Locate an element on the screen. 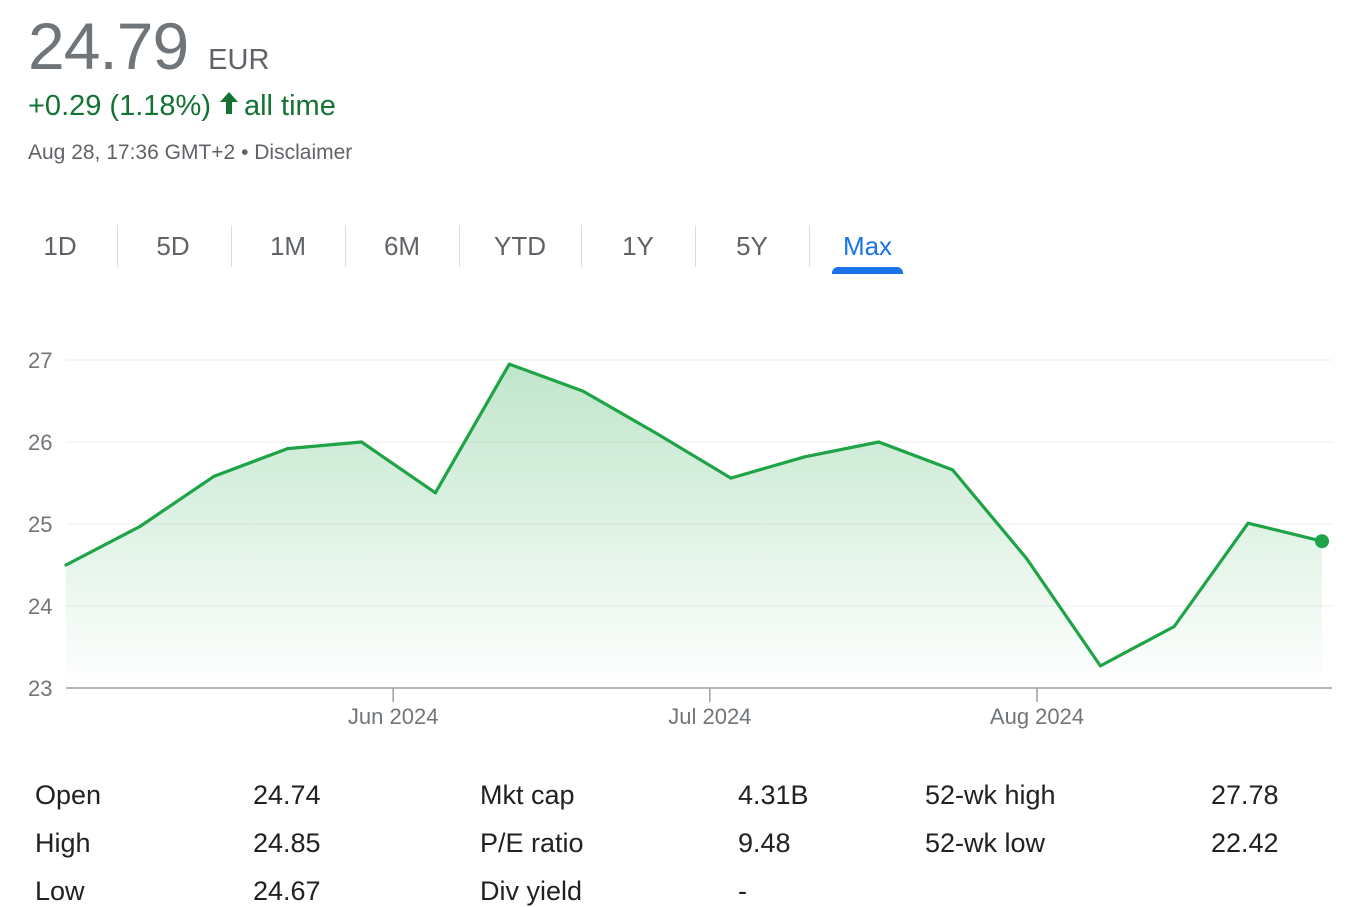  range-tabs: 1D 5D 1M 6M YTD 1Y 5Y Max is located at coordinates (460, 250).